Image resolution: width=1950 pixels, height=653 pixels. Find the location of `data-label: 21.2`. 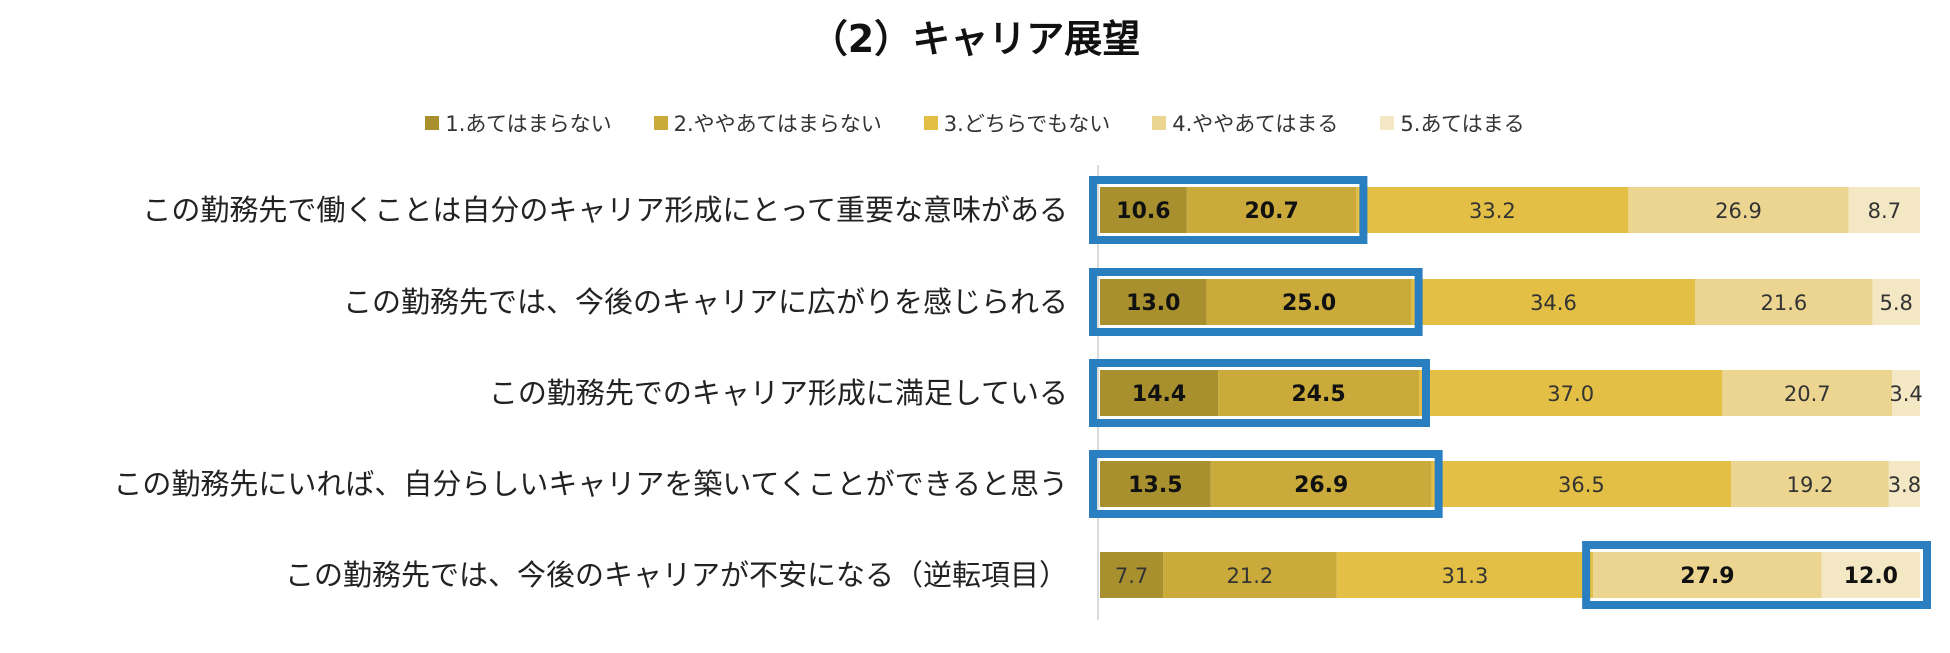

data-label: 21.2 is located at coordinates (1250, 576).